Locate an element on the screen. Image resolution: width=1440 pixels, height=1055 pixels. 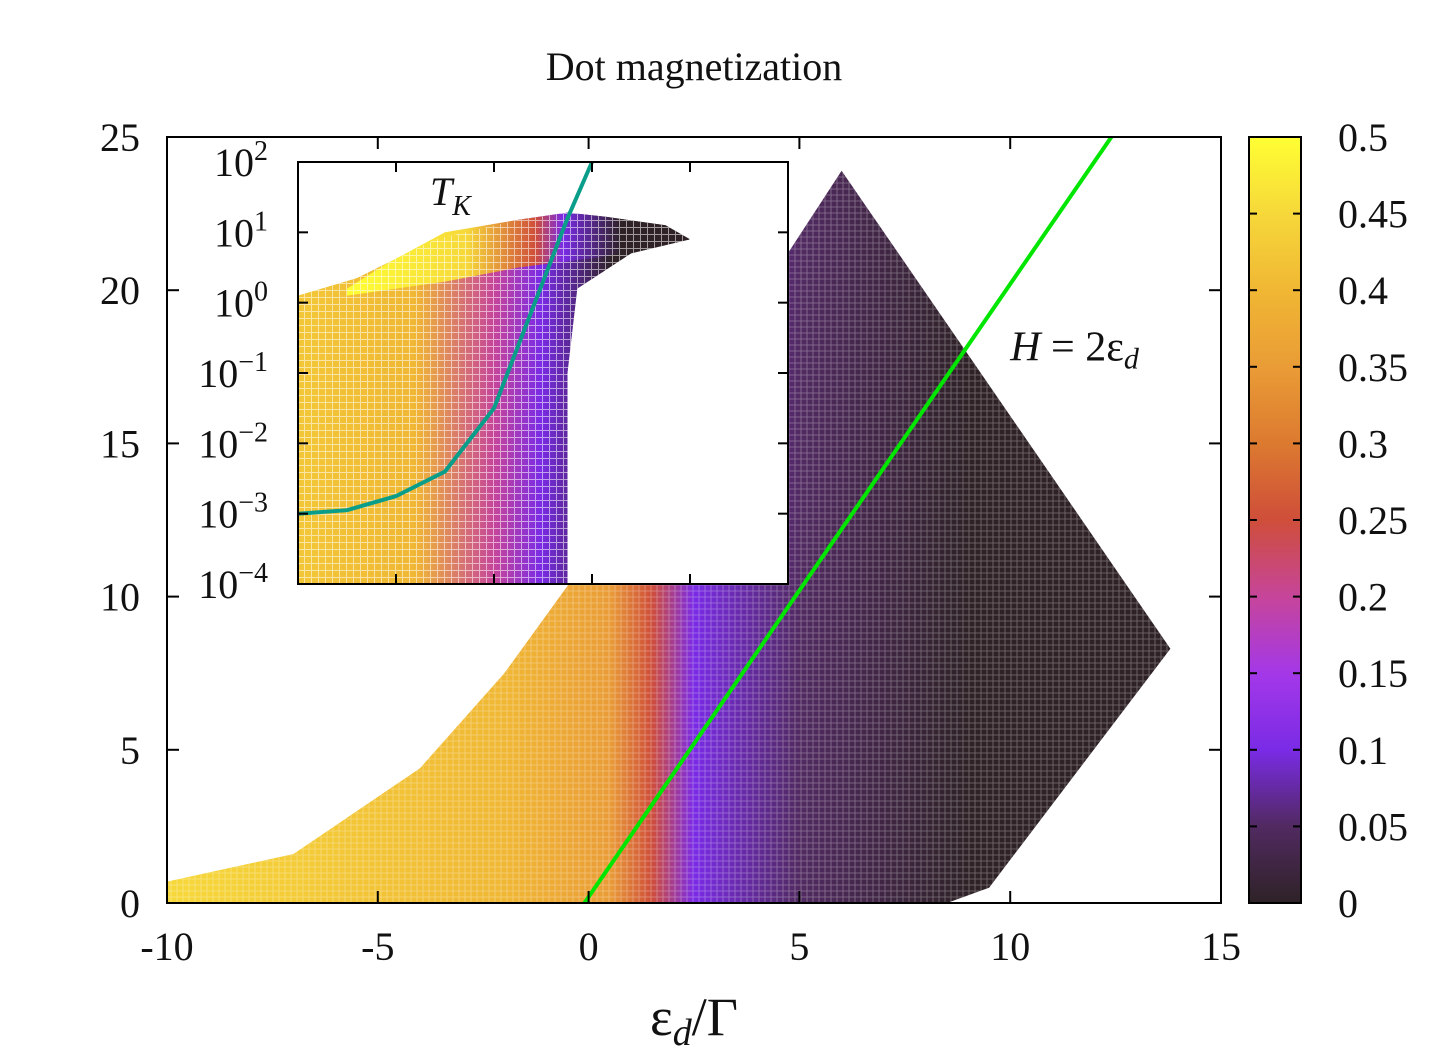
inset-tk-main: T is located at coordinates (442, 191).